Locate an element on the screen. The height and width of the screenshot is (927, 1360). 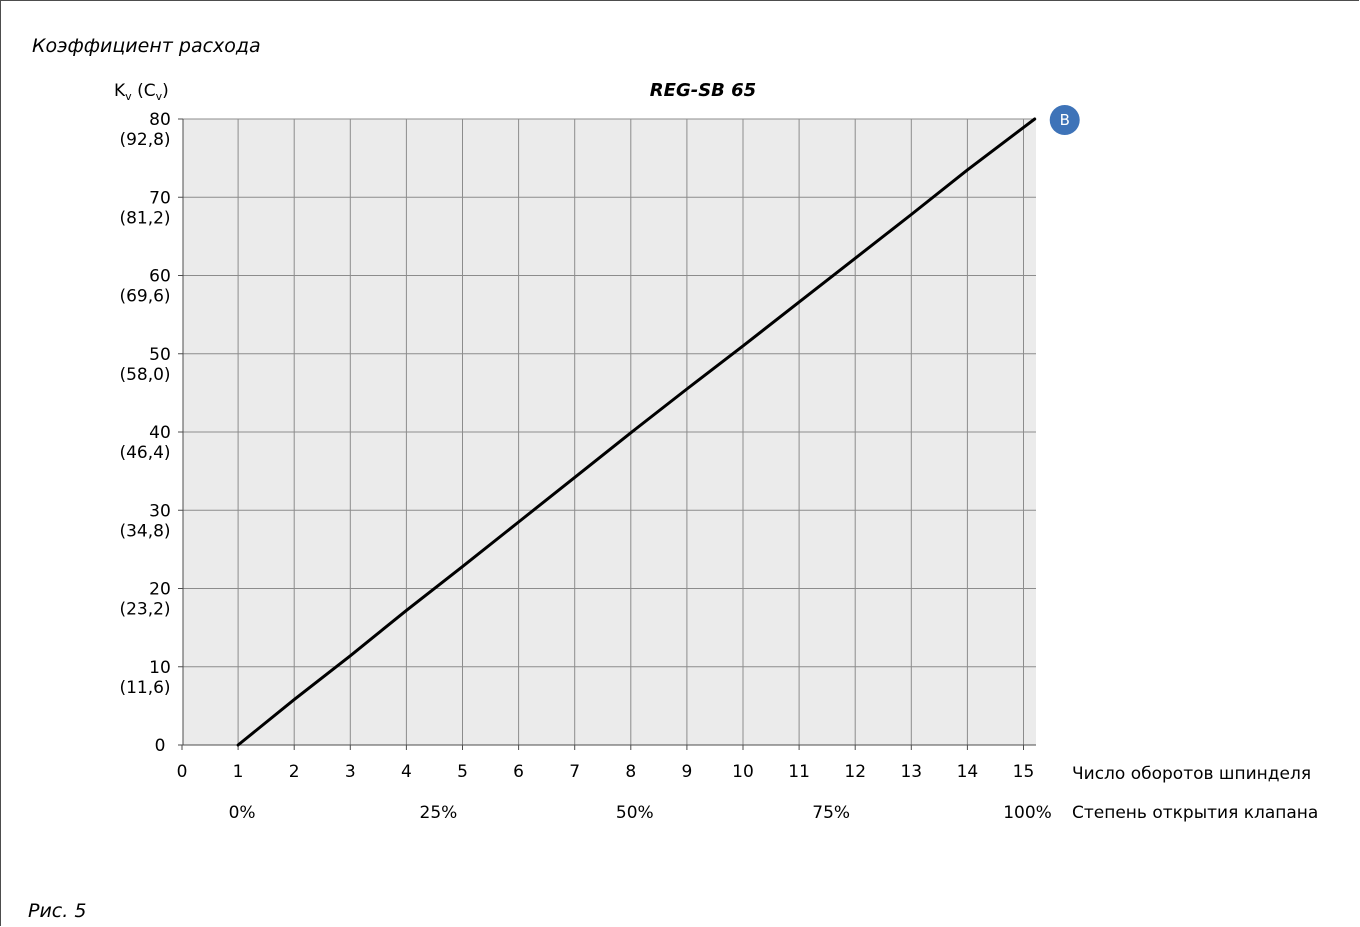
x-tick-label: 1 is located at coordinates (238, 772).